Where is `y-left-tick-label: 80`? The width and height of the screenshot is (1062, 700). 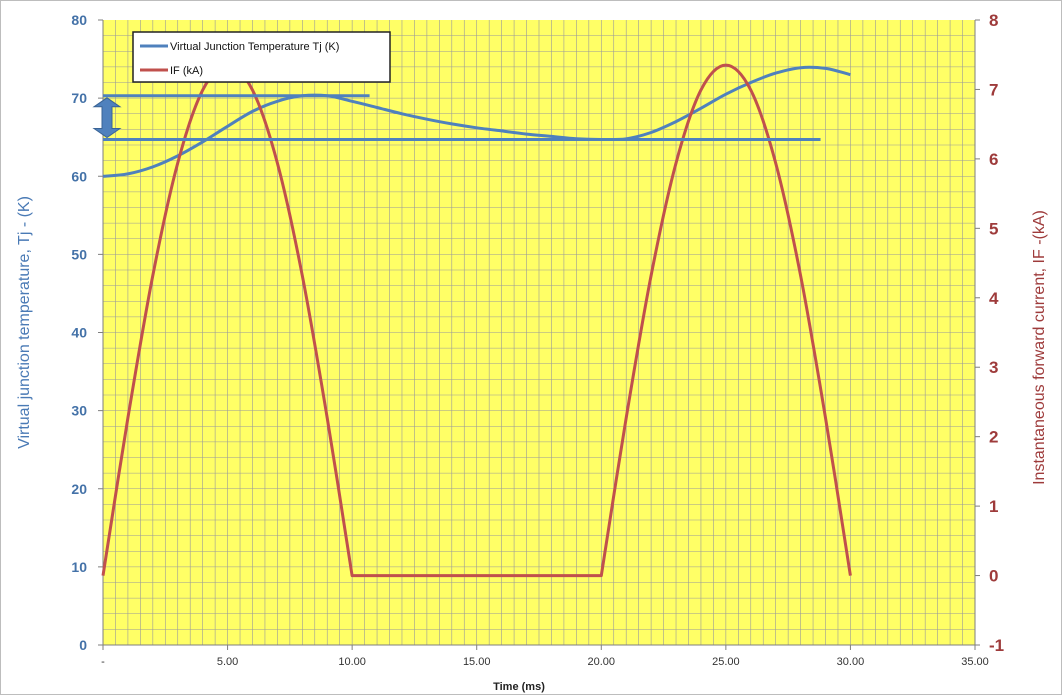 y-left-tick-label: 80 is located at coordinates (79, 20).